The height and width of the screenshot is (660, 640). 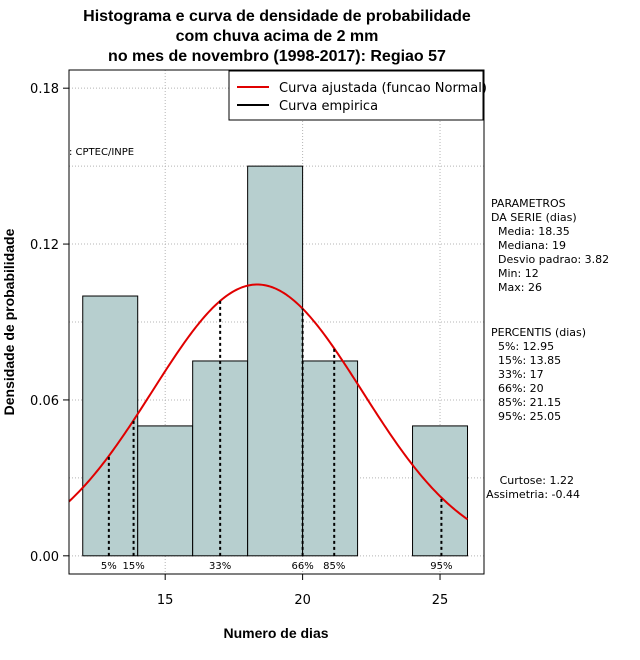 What do you see at coordinates (109, 566) in the screenshot?
I see `percentile-label: 5%` at bounding box center [109, 566].